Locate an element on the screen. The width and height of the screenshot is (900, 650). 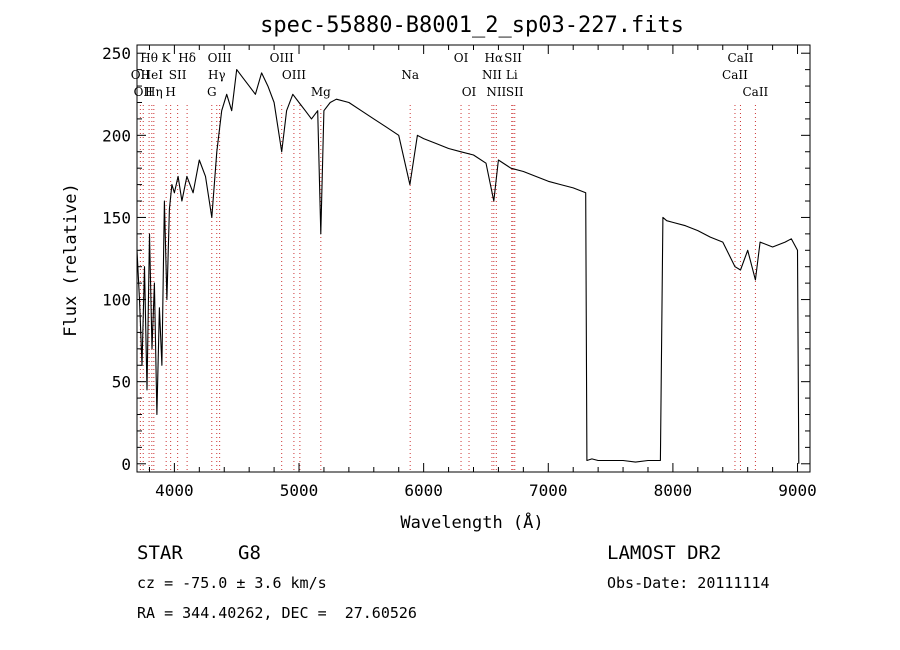
obs-date-label: Obs-Date: 20111114 is located at coordinates (688, 583).